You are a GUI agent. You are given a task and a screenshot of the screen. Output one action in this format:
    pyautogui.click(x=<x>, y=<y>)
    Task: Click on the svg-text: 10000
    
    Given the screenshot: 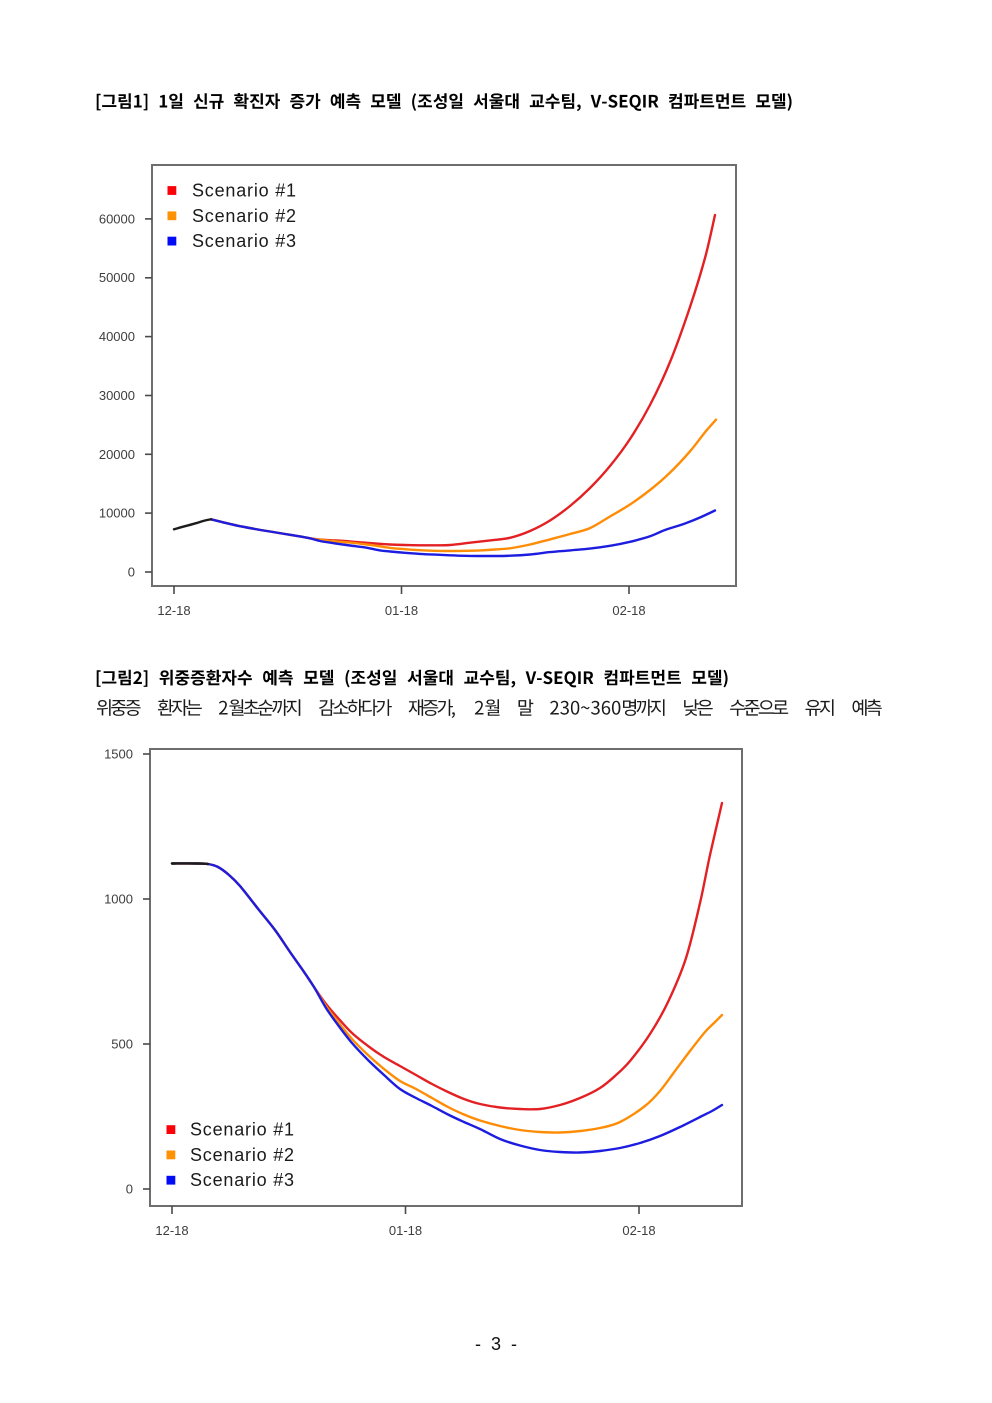 What is the action you would take?
    pyautogui.click(x=117, y=513)
    